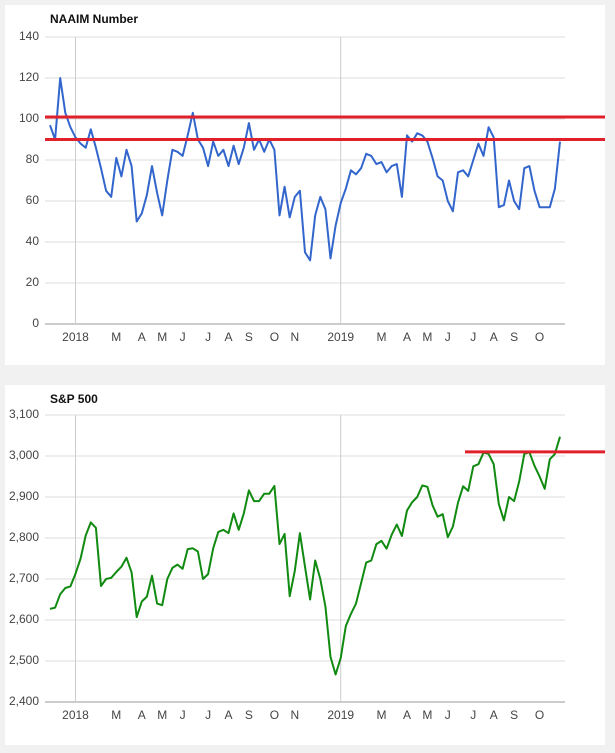 This screenshot has width=615, height=753. I want to click on y-tick-label: 120, so click(29, 77).